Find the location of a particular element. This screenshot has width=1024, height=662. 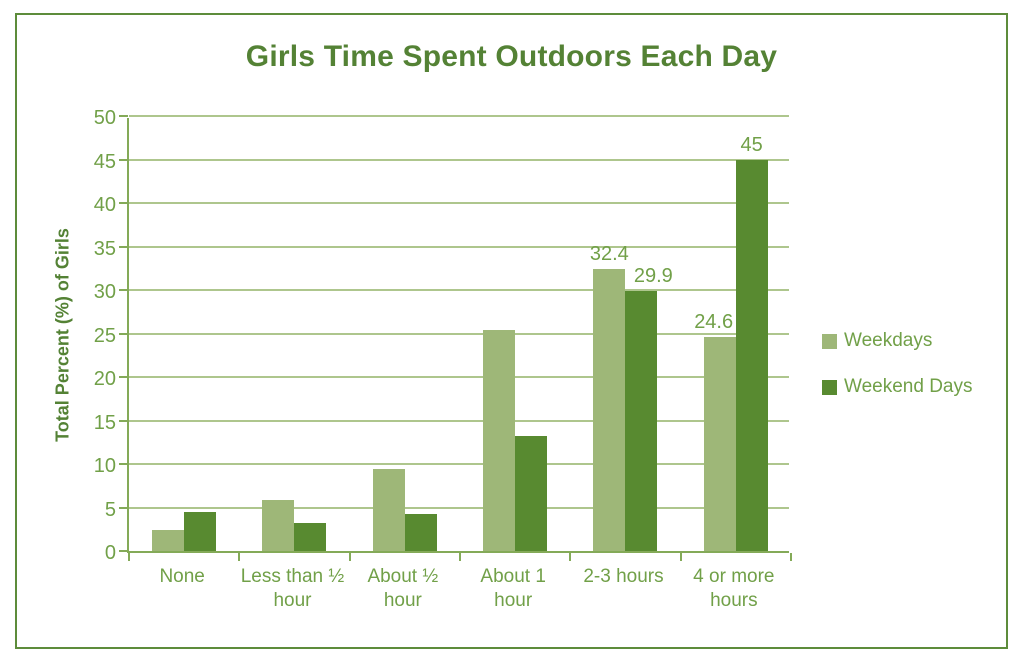

y-tick-label-30: 30 is located at coordinates (104, 292).